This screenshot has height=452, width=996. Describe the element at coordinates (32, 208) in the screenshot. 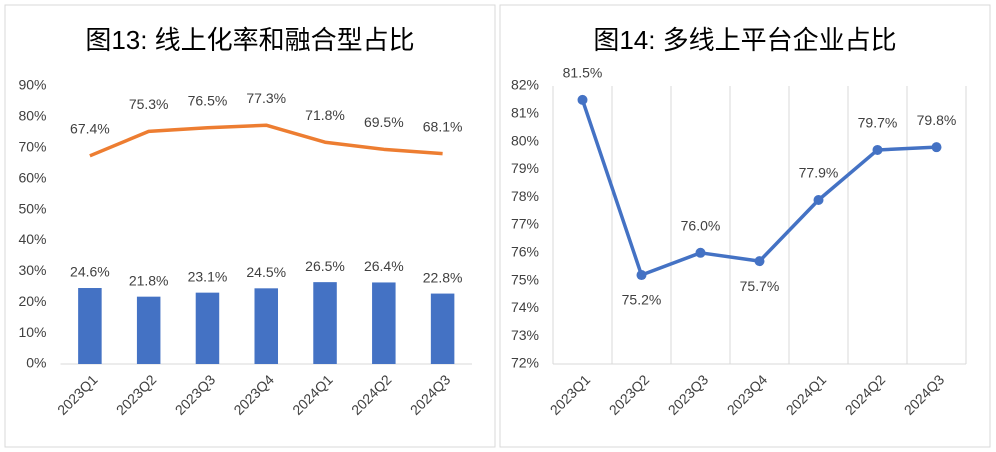

I see `y-tick-label: 50%` at that location.